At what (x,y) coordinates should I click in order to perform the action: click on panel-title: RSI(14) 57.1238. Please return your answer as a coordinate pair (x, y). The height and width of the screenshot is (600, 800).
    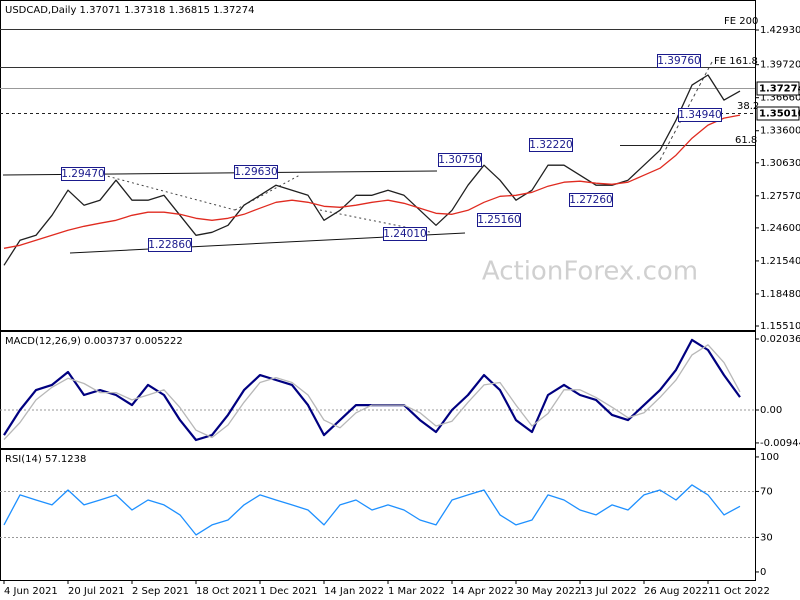
    Looking at the image, I should click on (45, 459).